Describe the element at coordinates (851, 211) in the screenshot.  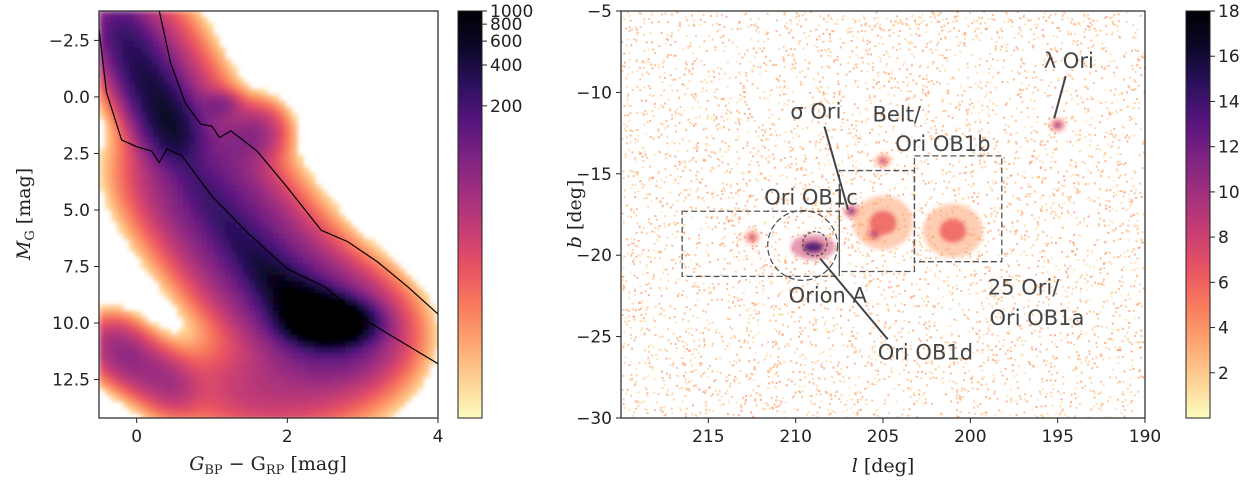
I see `sigma-ori-core` at that location.